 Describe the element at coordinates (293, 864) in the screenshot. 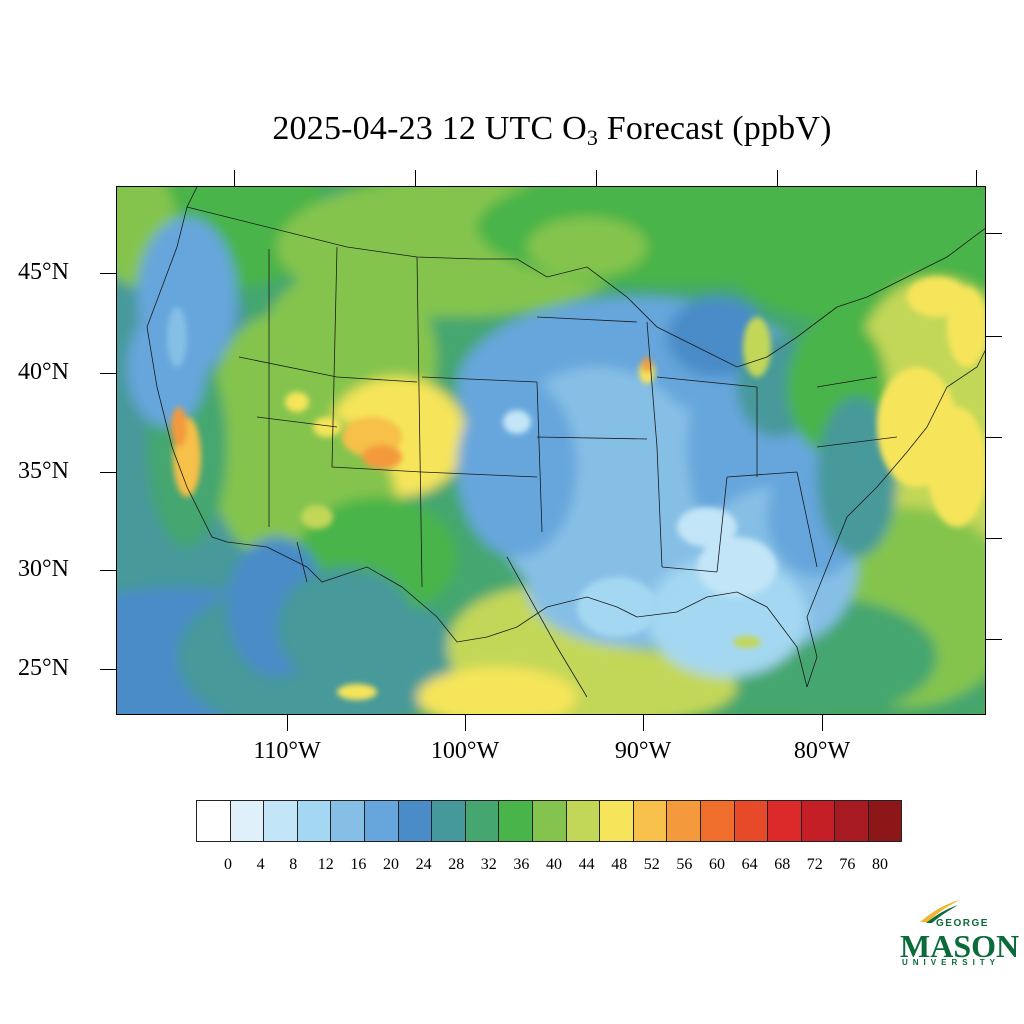

I see `colorbar-tick-label: 8` at that location.